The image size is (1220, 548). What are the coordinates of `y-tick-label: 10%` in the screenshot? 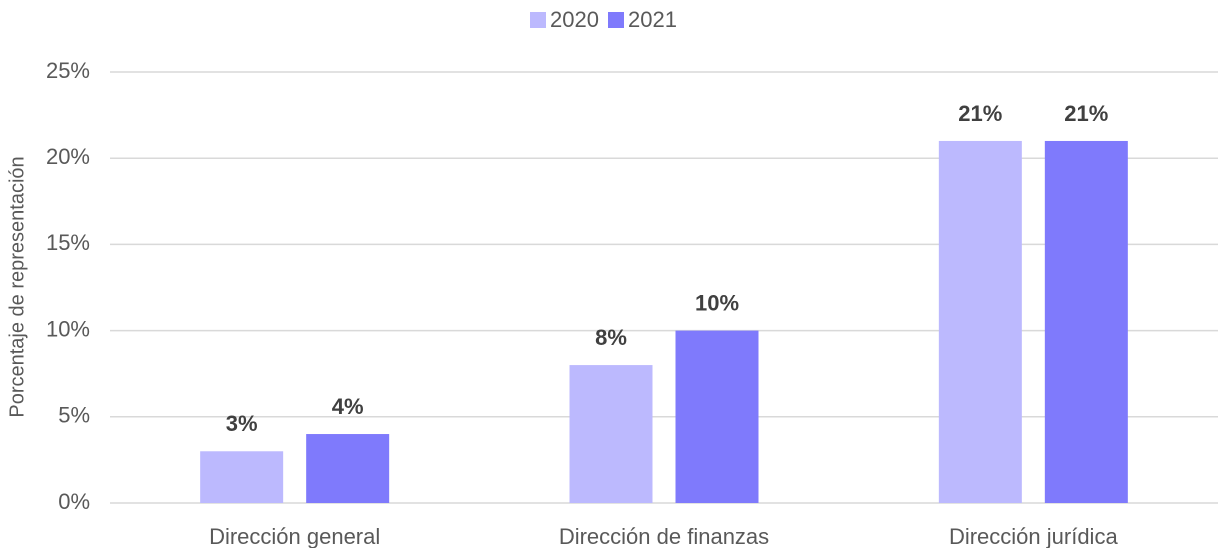 It's located at (68, 328).